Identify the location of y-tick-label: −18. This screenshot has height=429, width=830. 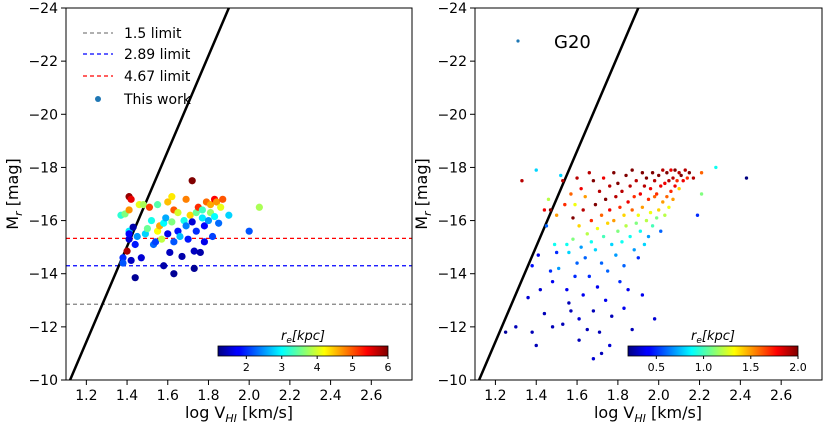
(452, 168).